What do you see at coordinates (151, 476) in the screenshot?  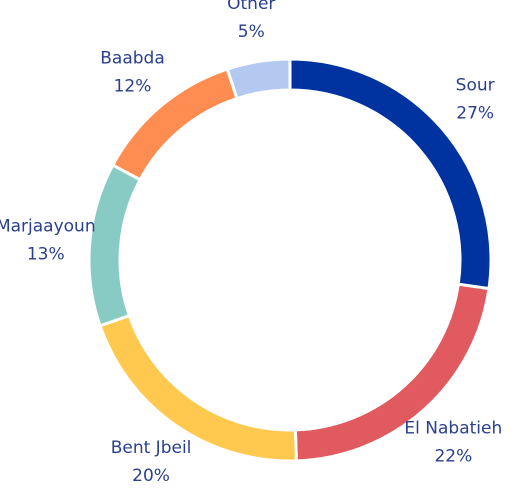 I see `slice-value-label: 20%` at bounding box center [151, 476].